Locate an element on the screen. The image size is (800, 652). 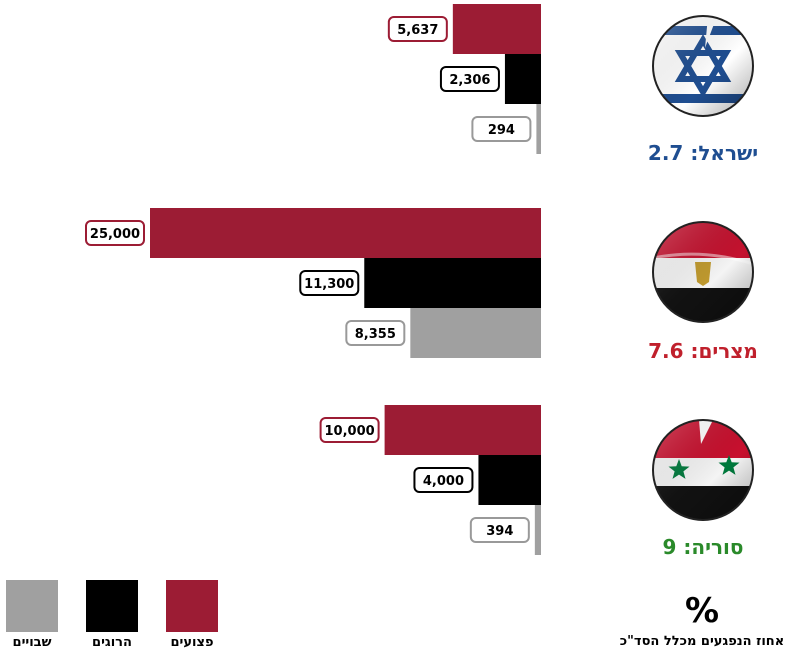
value-label: 10,000 is located at coordinates (350, 431).